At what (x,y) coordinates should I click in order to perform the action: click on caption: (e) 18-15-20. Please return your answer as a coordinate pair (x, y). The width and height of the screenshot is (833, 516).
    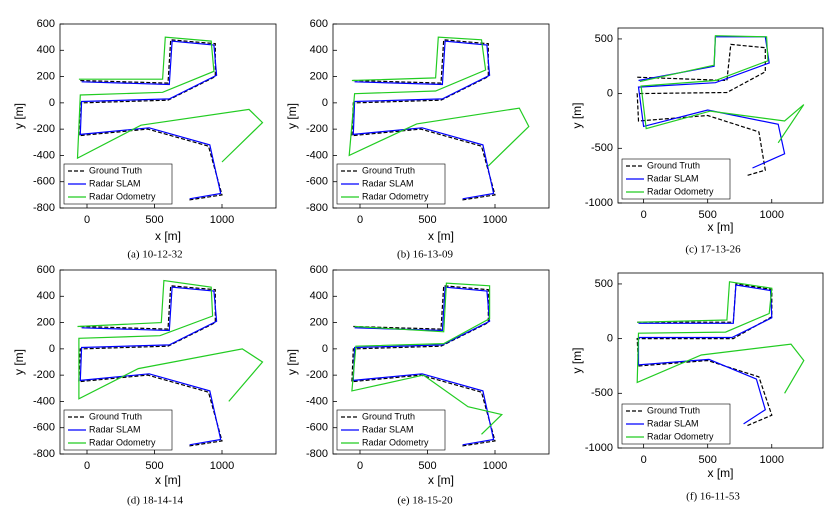
    Looking at the image, I should click on (425, 501).